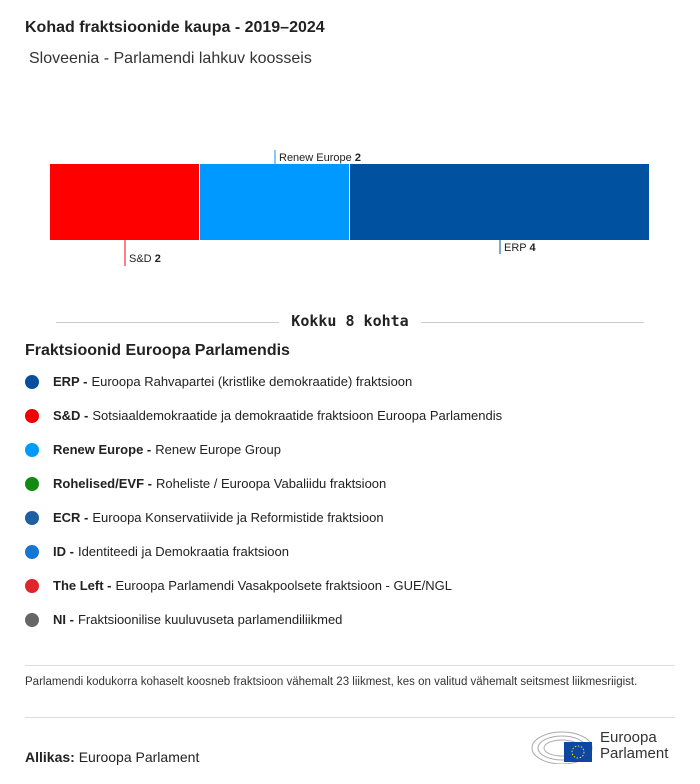 This screenshot has width=700, height=784. What do you see at coordinates (71, 517) in the screenshot?
I see `group-abbr: ECR -` at bounding box center [71, 517].